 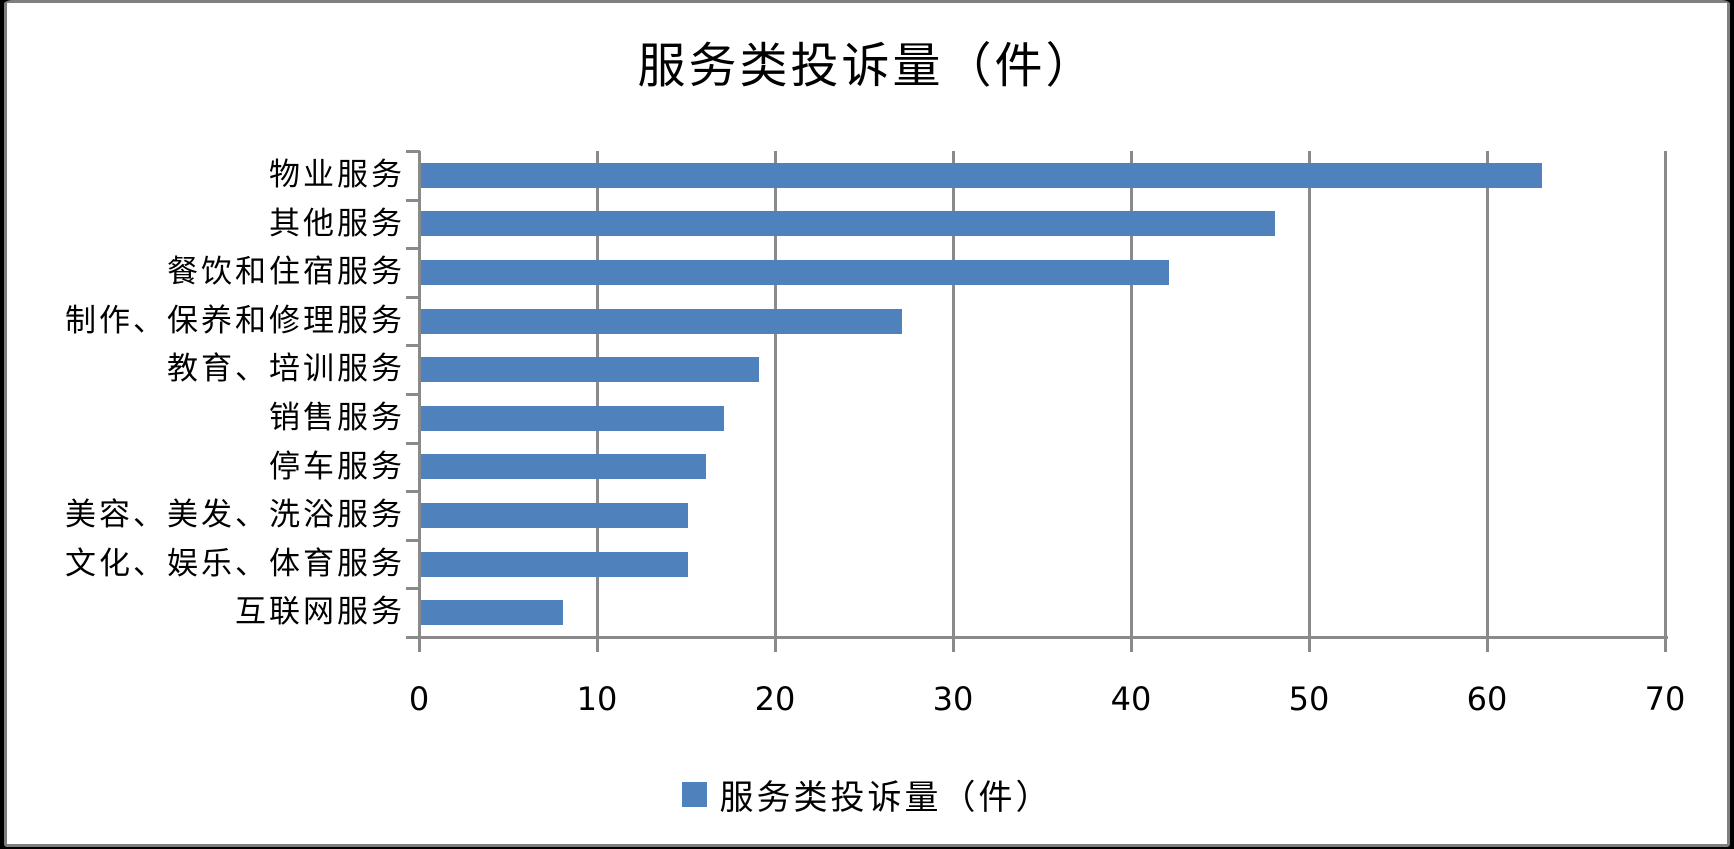 I want to click on x-tick-label: 50, so click(x=1309, y=699).